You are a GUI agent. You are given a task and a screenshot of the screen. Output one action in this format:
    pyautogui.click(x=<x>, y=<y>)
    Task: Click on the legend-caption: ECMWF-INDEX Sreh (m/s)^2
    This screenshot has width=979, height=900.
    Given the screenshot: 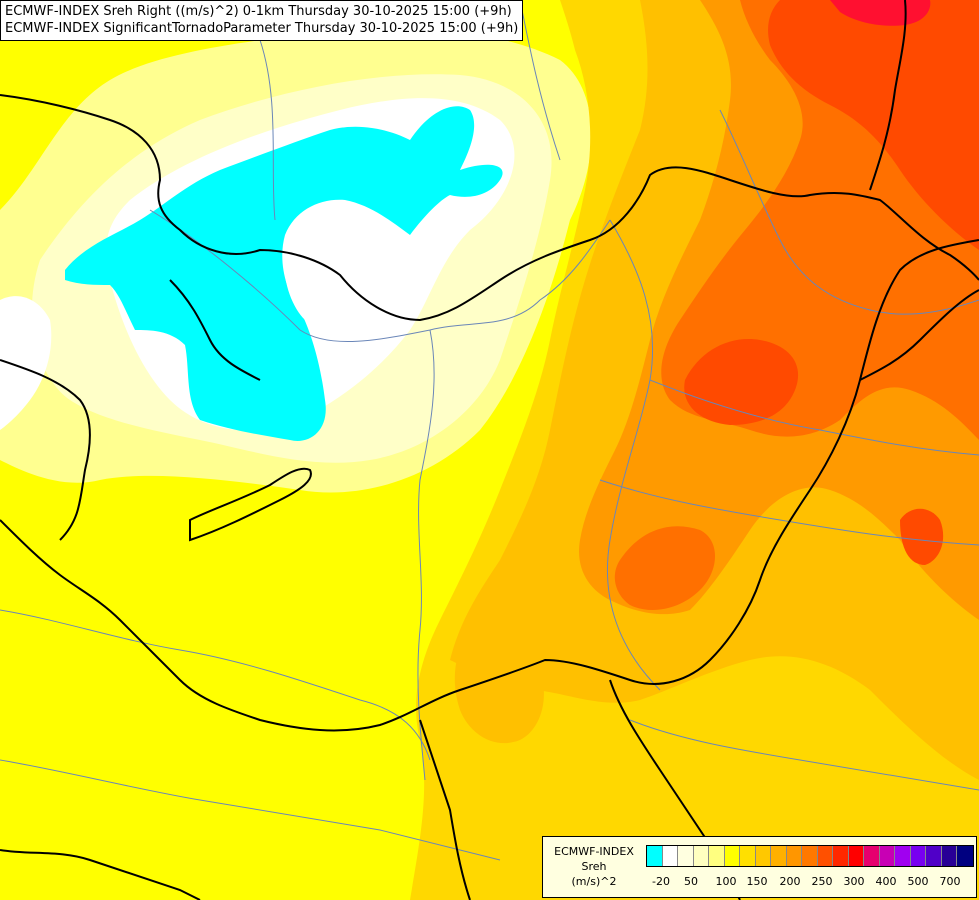 What is the action you would take?
    pyautogui.click(x=594, y=866)
    